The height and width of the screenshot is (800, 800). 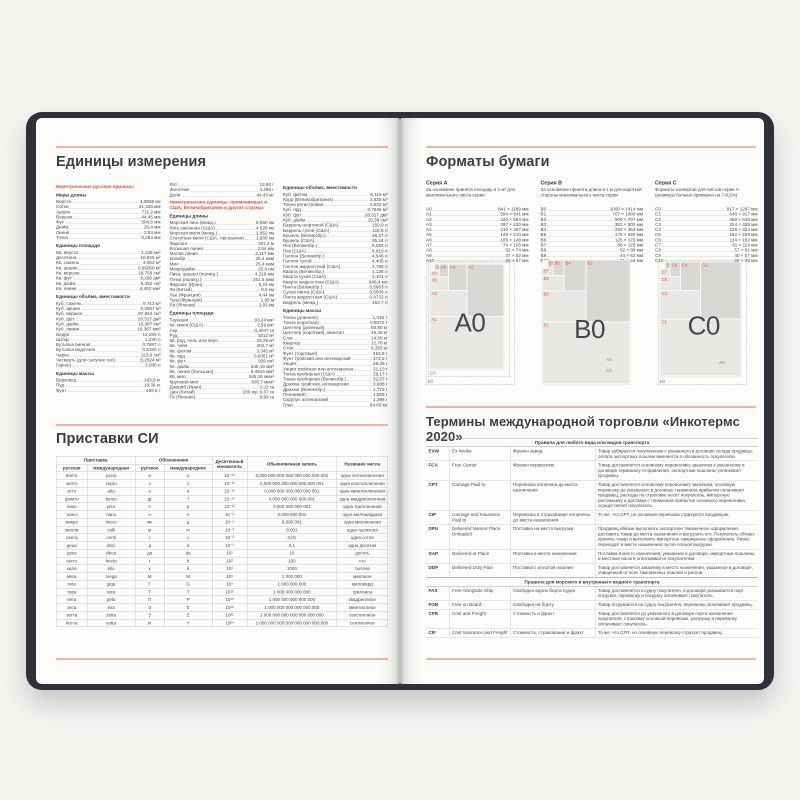 What do you see at coordinates (335, 404) in the screenshot?
I see `unit-row: Гран 64,80 мг` at bounding box center [335, 404].